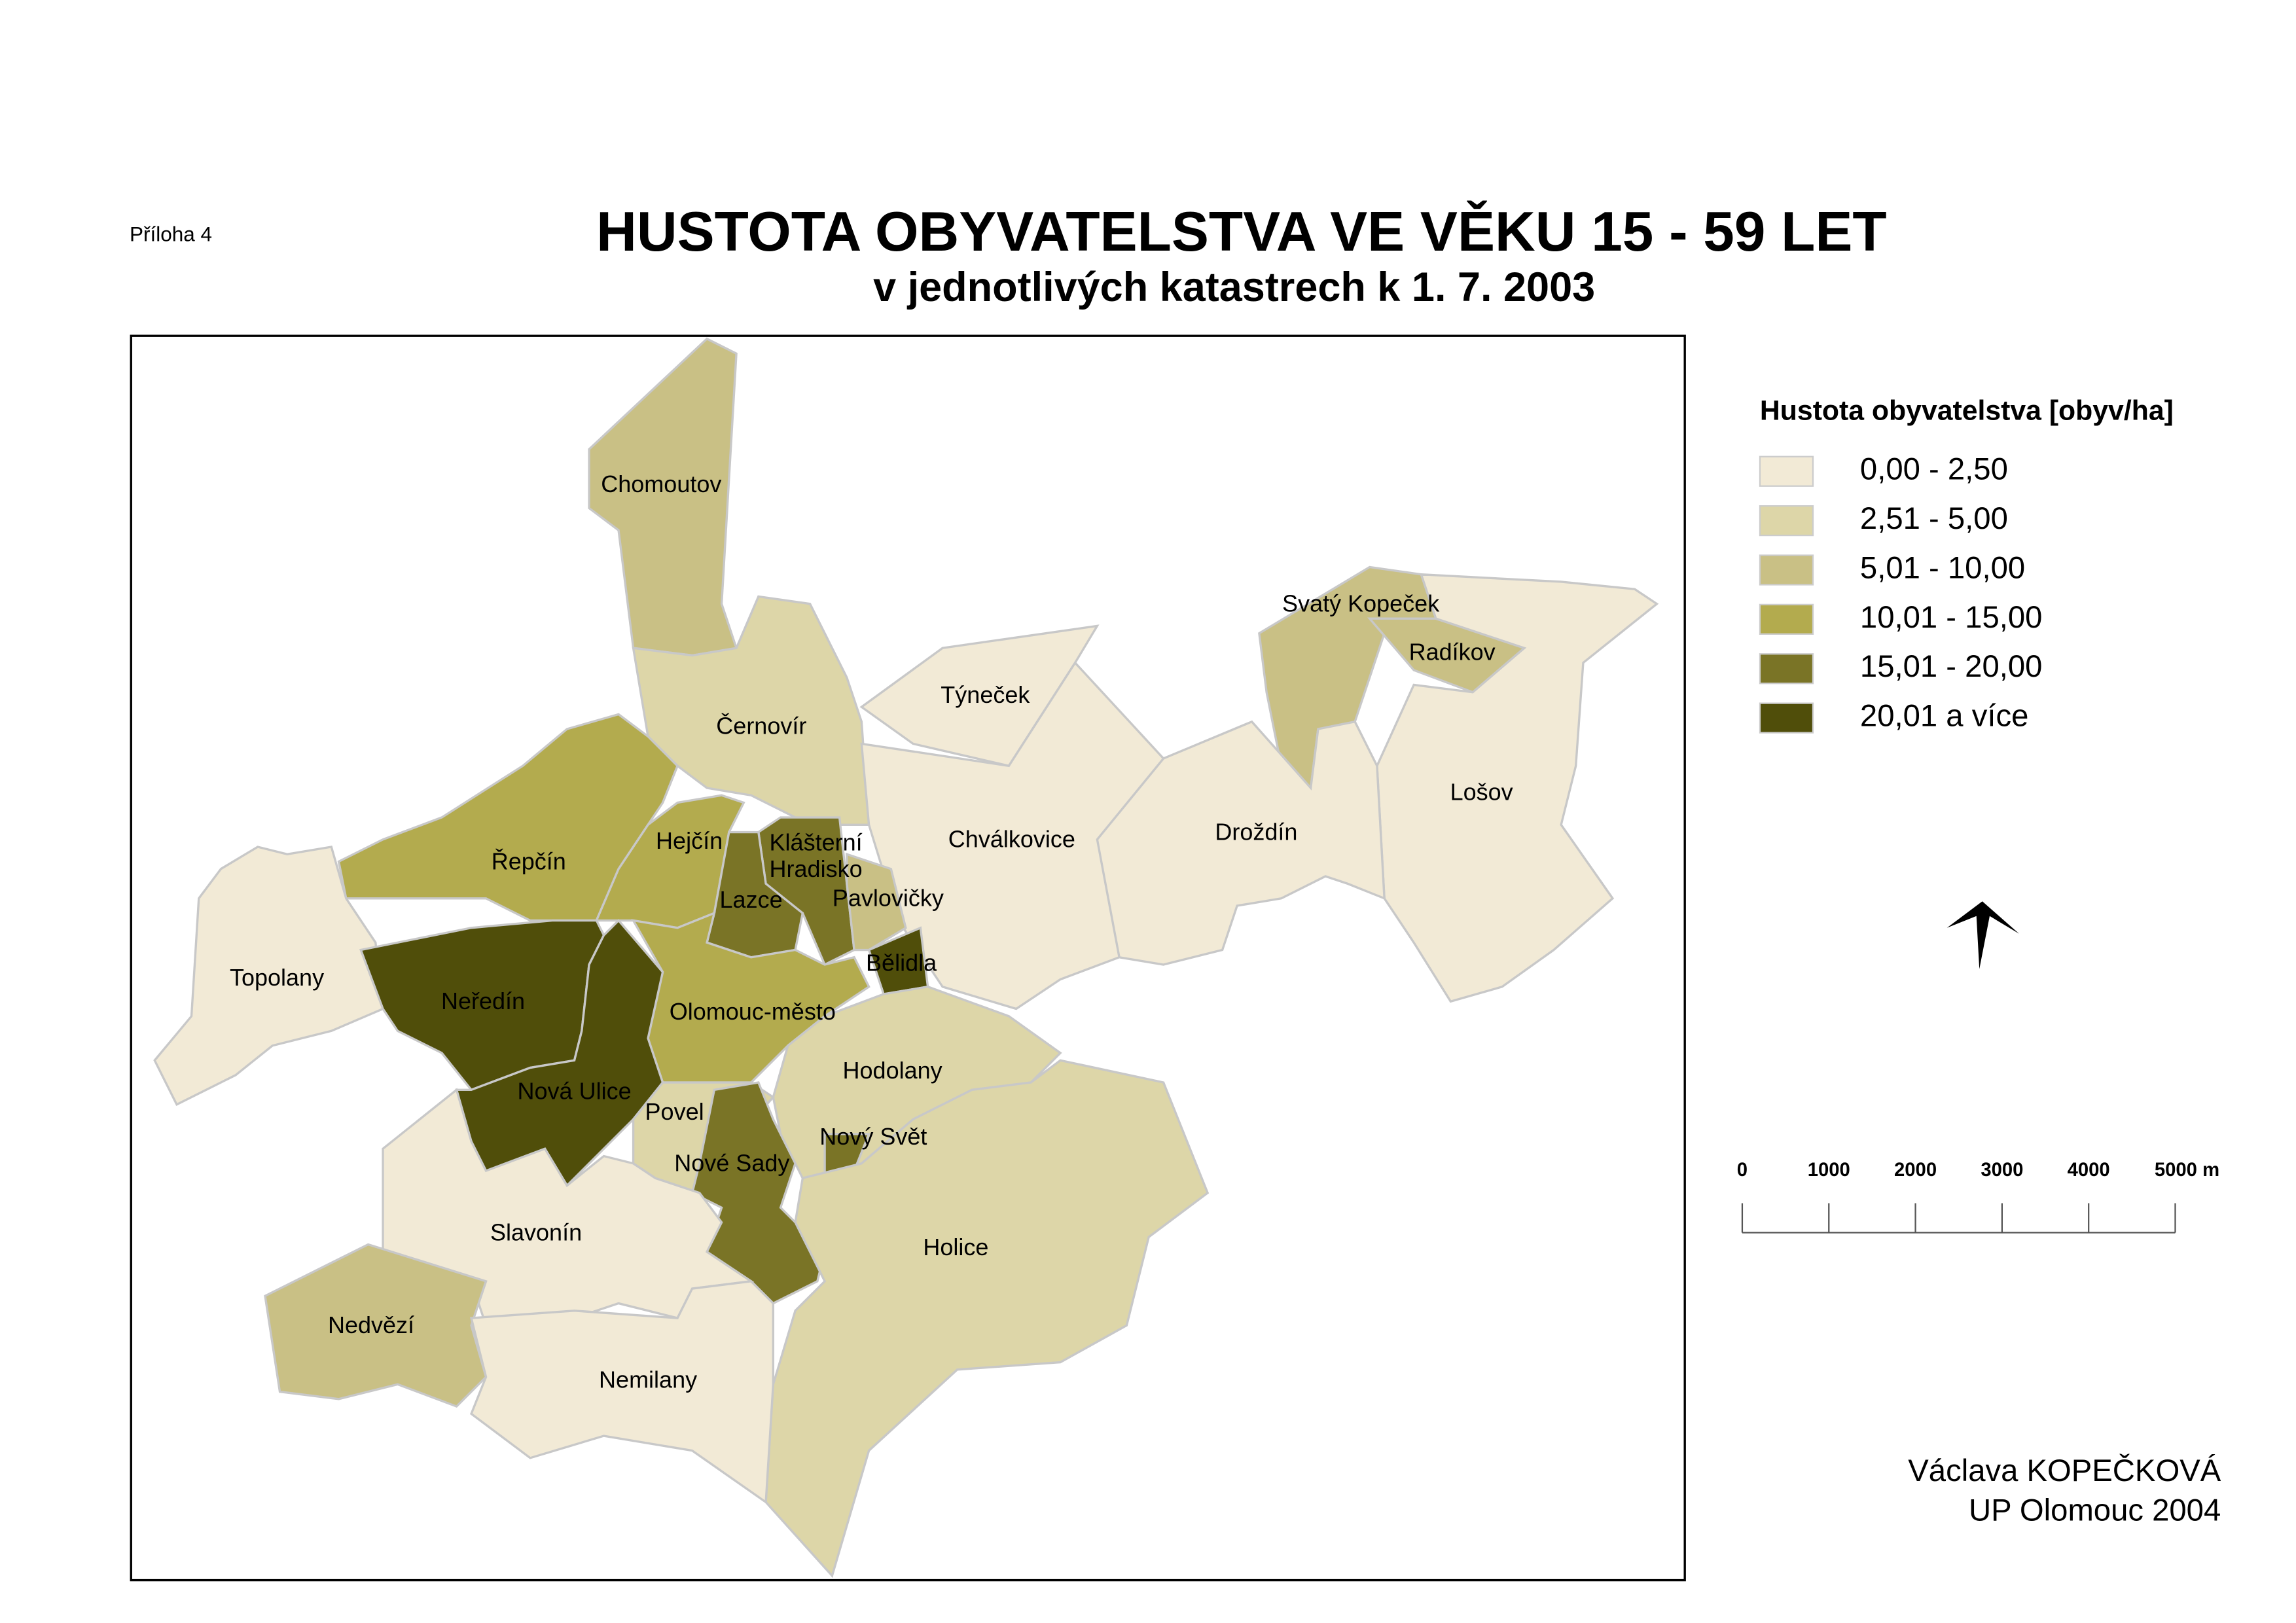  Describe the element at coordinates (674, 1111) in the screenshot. I see `district-label: Povel` at that location.